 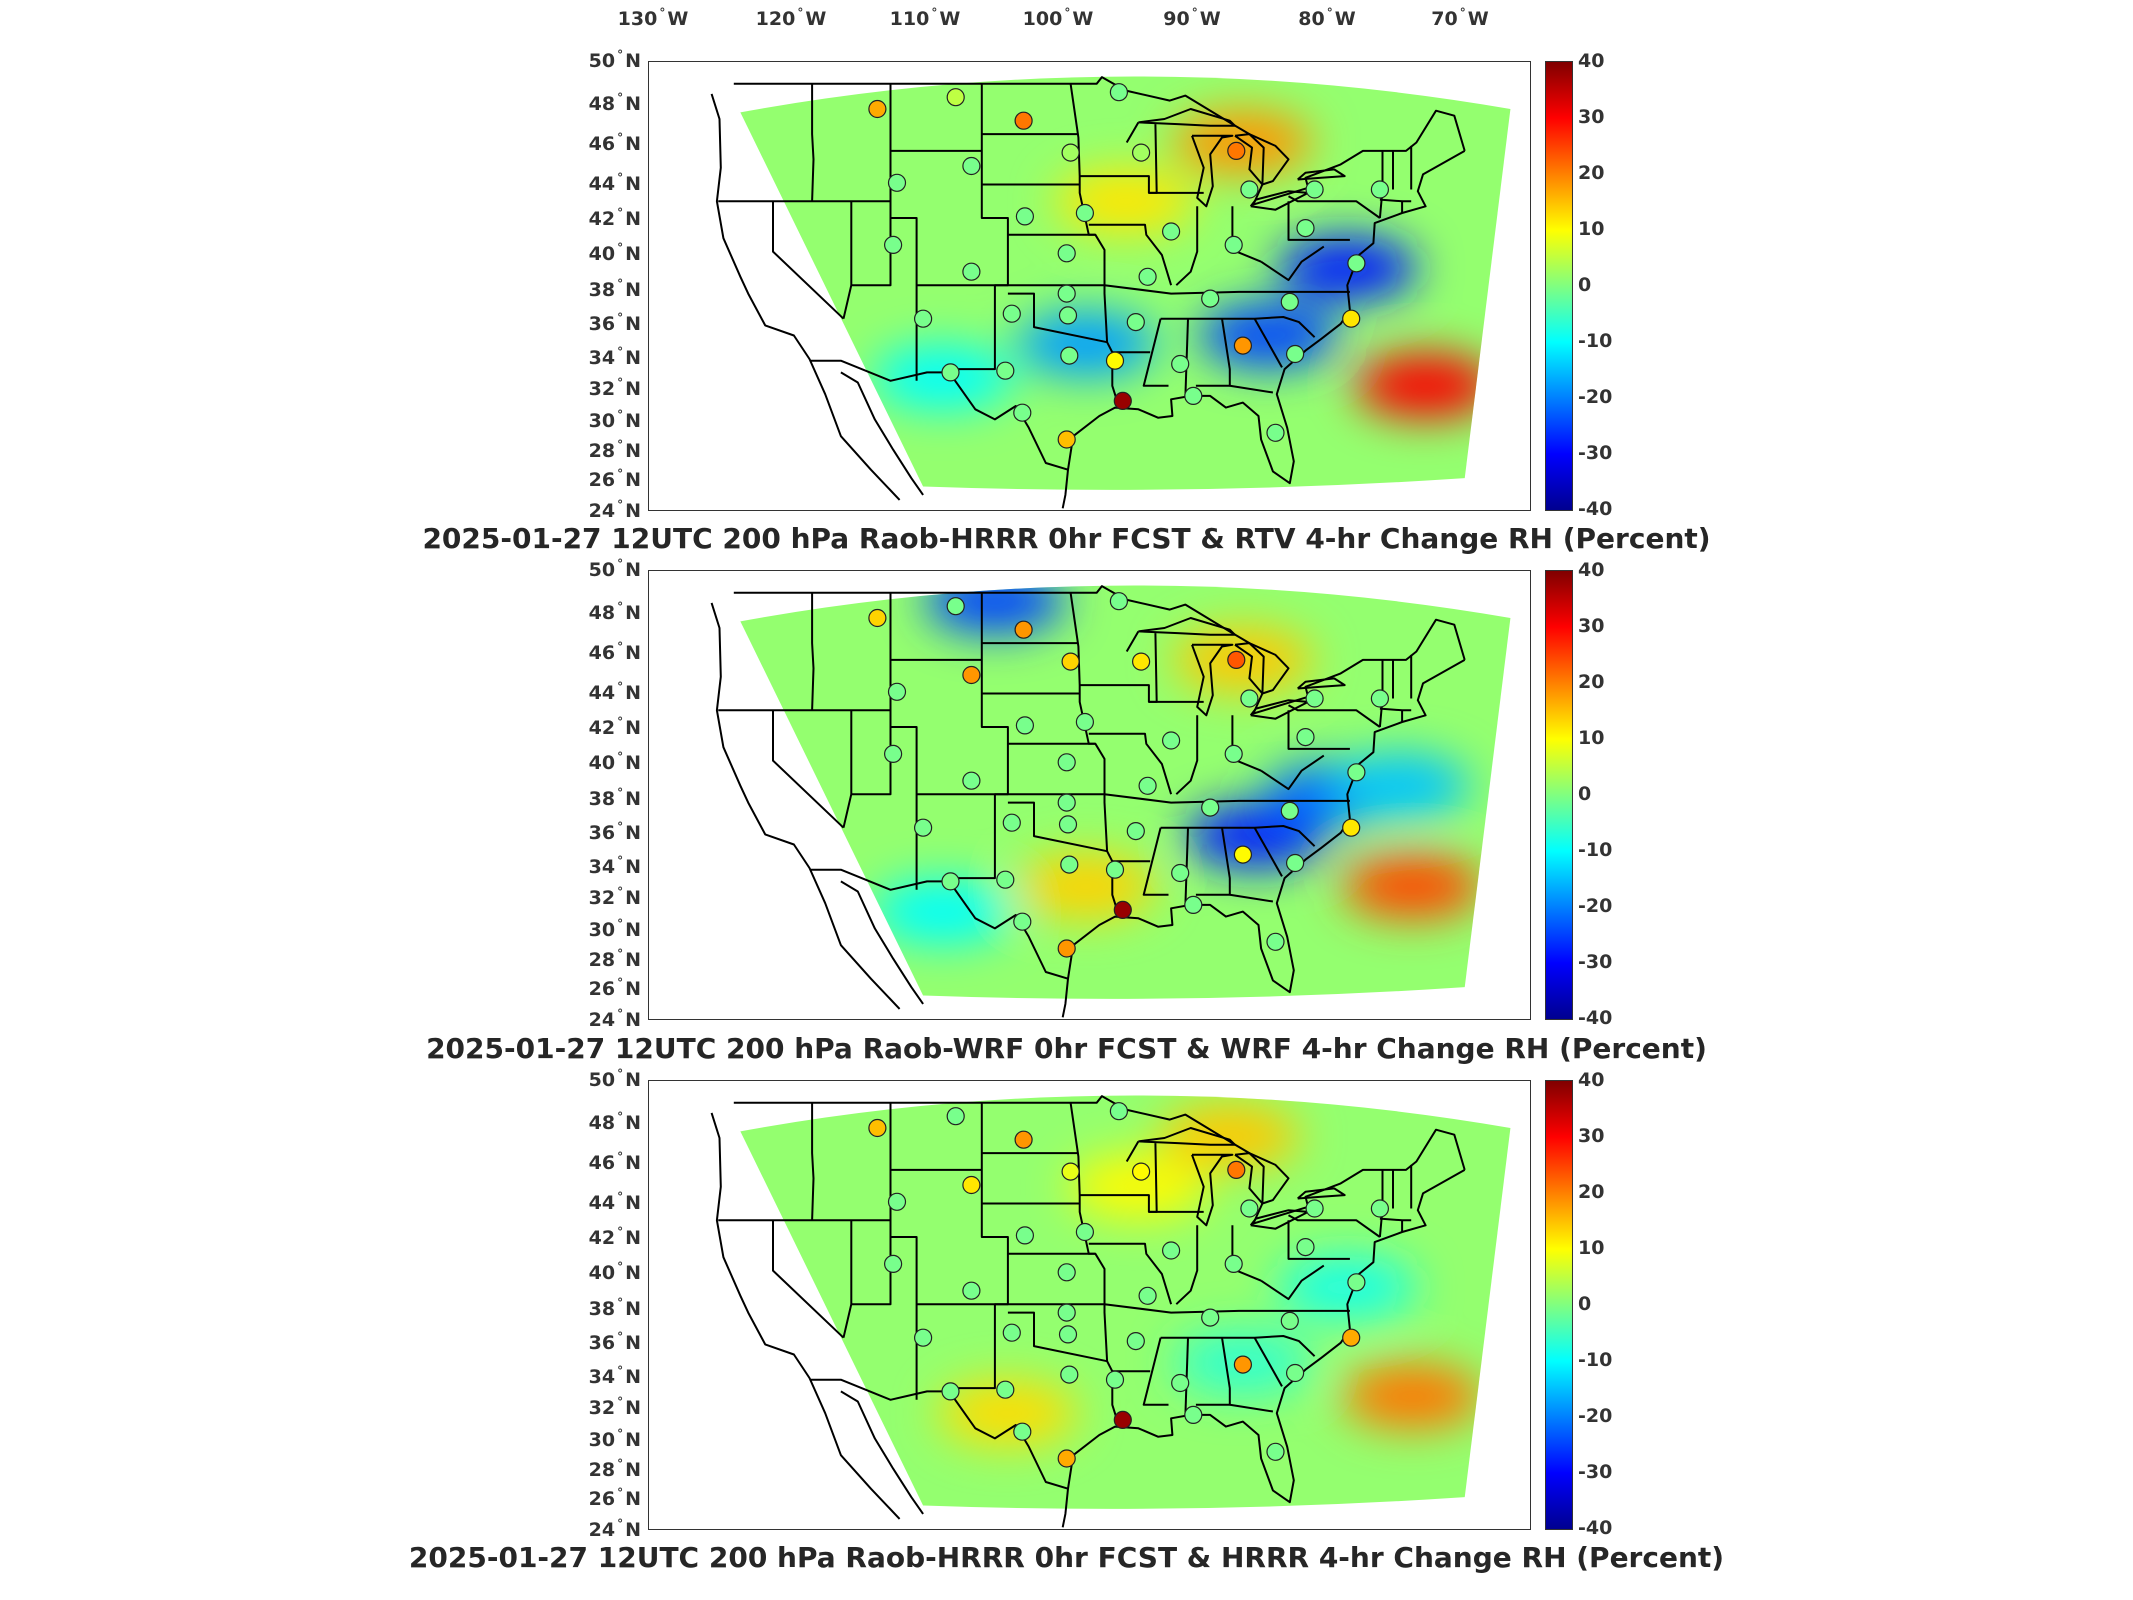 What do you see at coordinates (602, 1020) in the screenshot?
I see `latitude-value: 24` at bounding box center [602, 1020].